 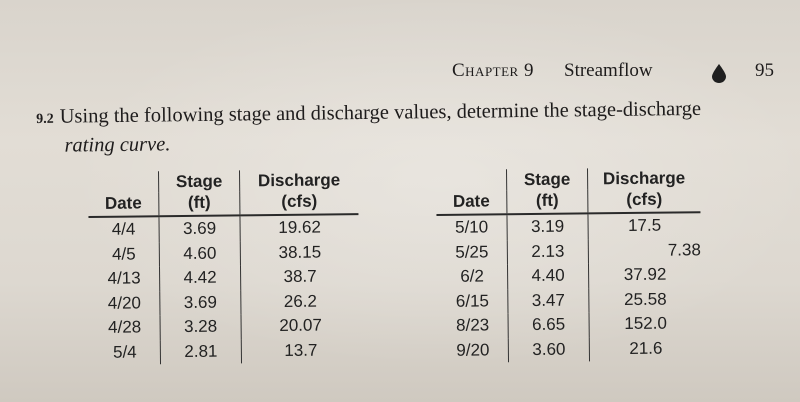 I want to click on table-row: 4/5 4.60 38.15, so click(x=224, y=253).